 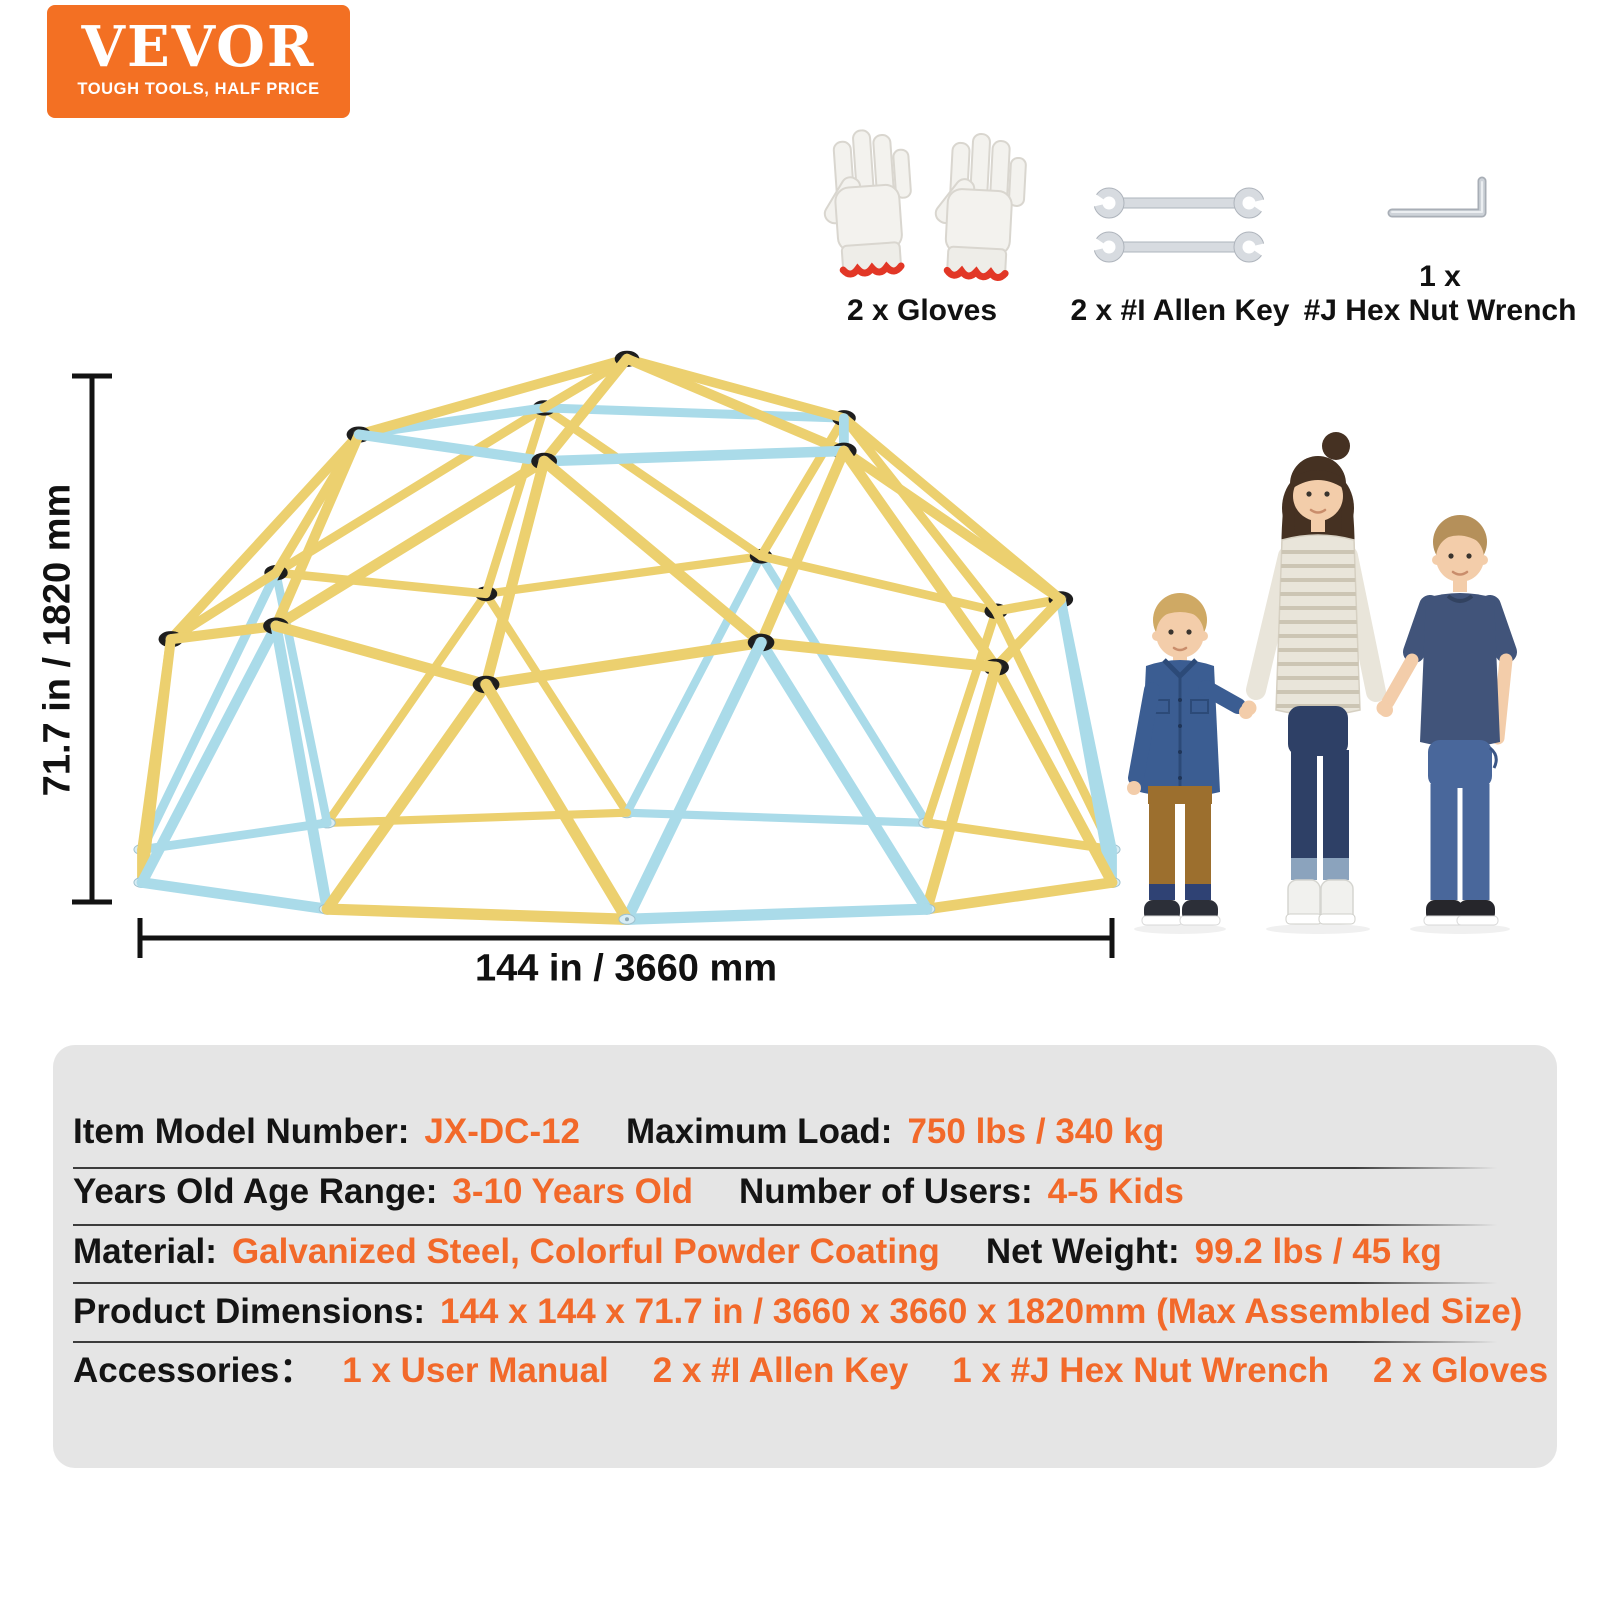 What do you see at coordinates (1115, 1191) in the screenshot?
I see `spec-value: 4-5 Kids` at bounding box center [1115, 1191].